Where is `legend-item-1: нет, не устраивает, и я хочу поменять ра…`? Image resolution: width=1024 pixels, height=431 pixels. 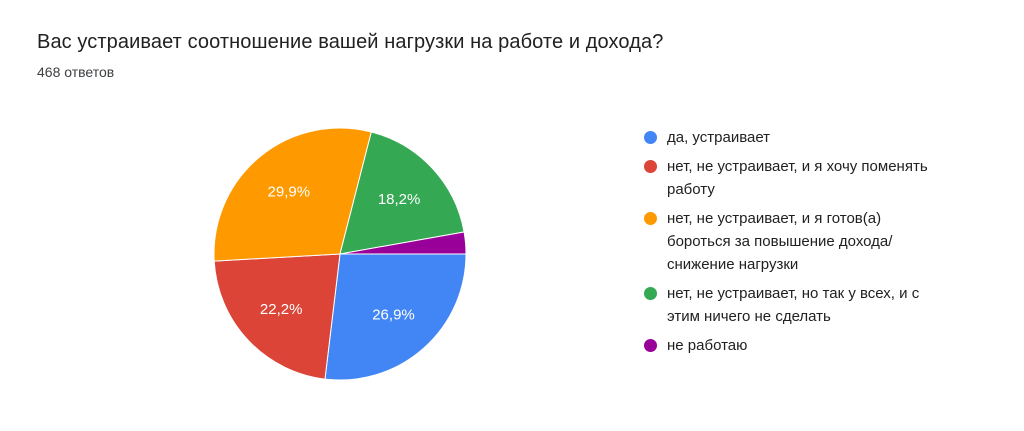
legend-item-1: нет, не устраивает, и я хочу поменять ра… is located at coordinates (816, 178).